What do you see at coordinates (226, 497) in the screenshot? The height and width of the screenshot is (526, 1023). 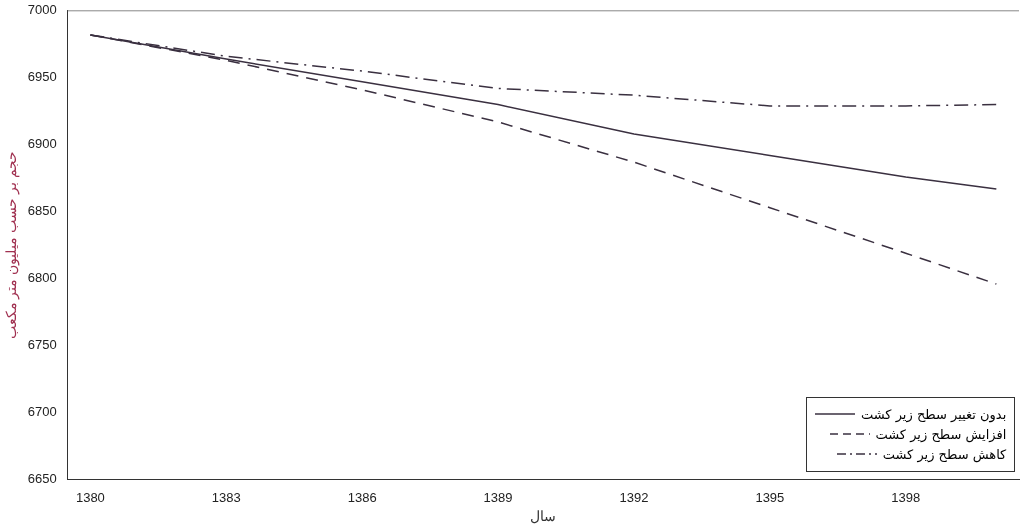 I see `x-tick-label: 1383` at bounding box center [226, 497].